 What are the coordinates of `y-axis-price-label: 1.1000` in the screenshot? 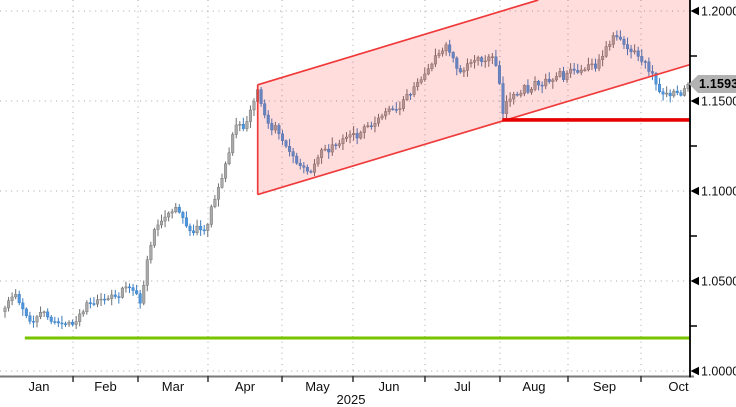 It's located at (718, 192).